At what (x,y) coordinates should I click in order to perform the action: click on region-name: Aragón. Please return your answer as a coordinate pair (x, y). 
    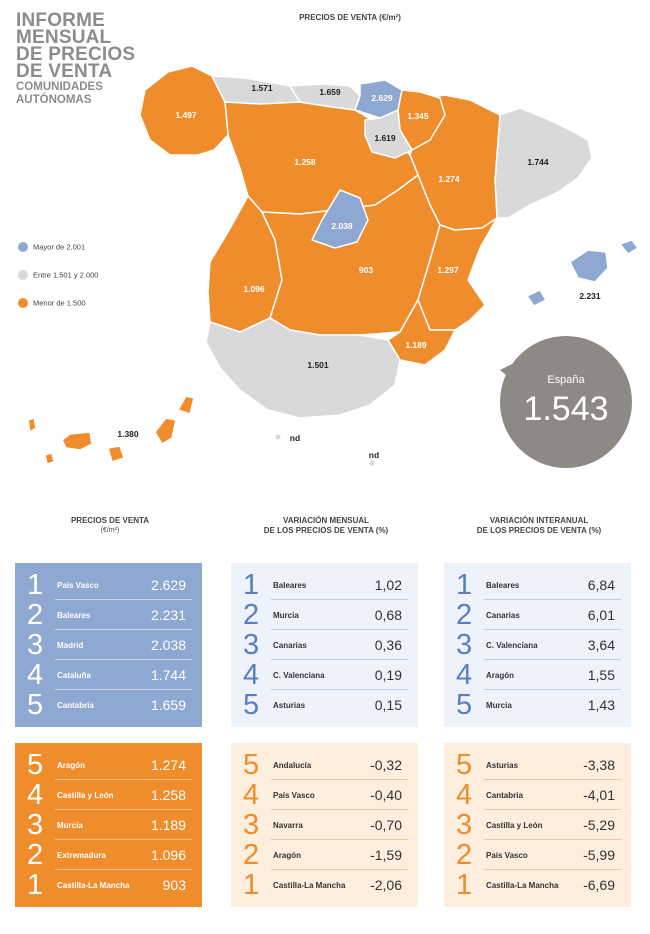
    Looking at the image, I should click on (500, 675).